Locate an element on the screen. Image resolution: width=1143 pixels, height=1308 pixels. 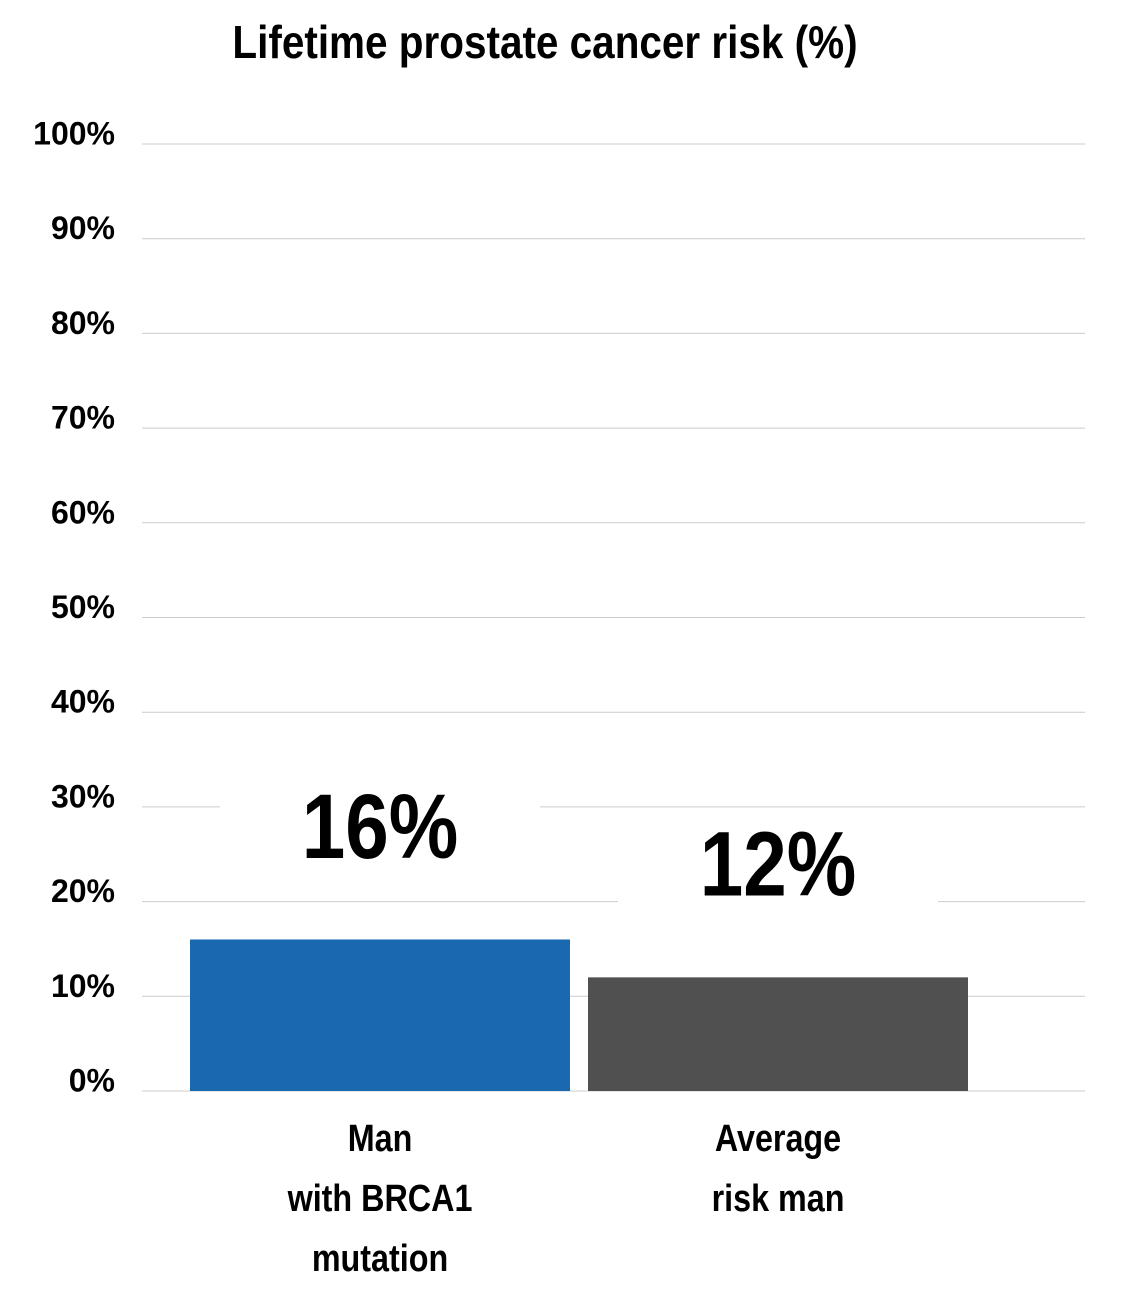
y-tick-label: 80% is located at coordinates (83, 323).